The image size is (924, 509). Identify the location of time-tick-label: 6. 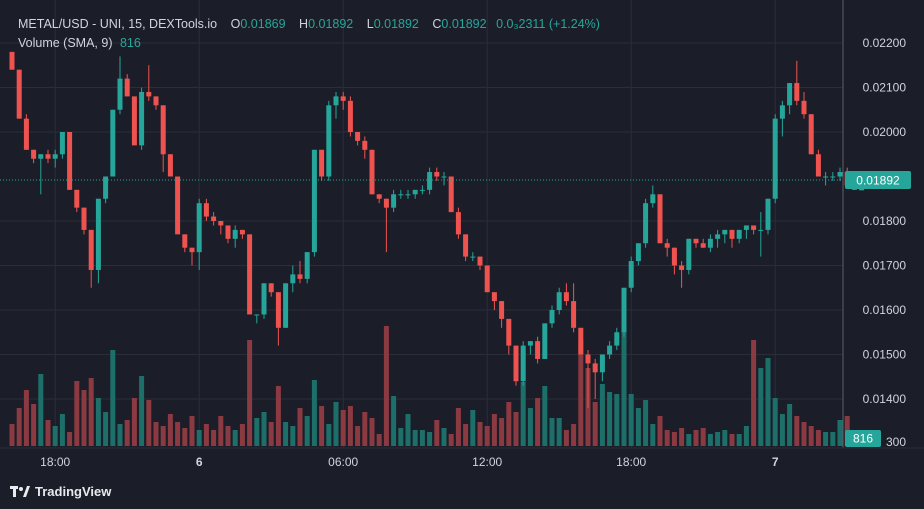
(199, 462).